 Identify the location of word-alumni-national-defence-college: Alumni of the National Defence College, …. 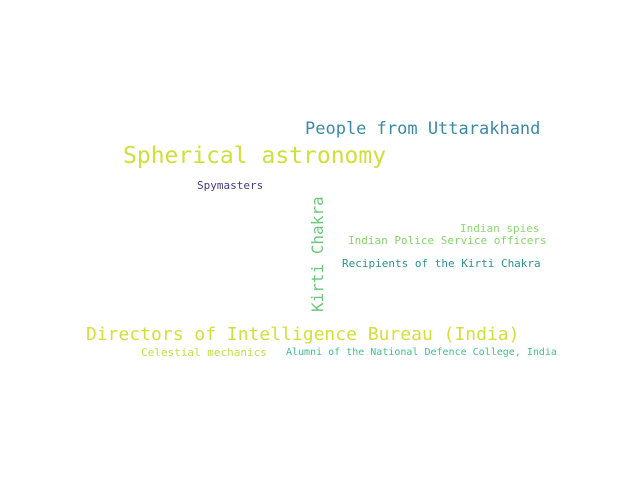
(421, 352).